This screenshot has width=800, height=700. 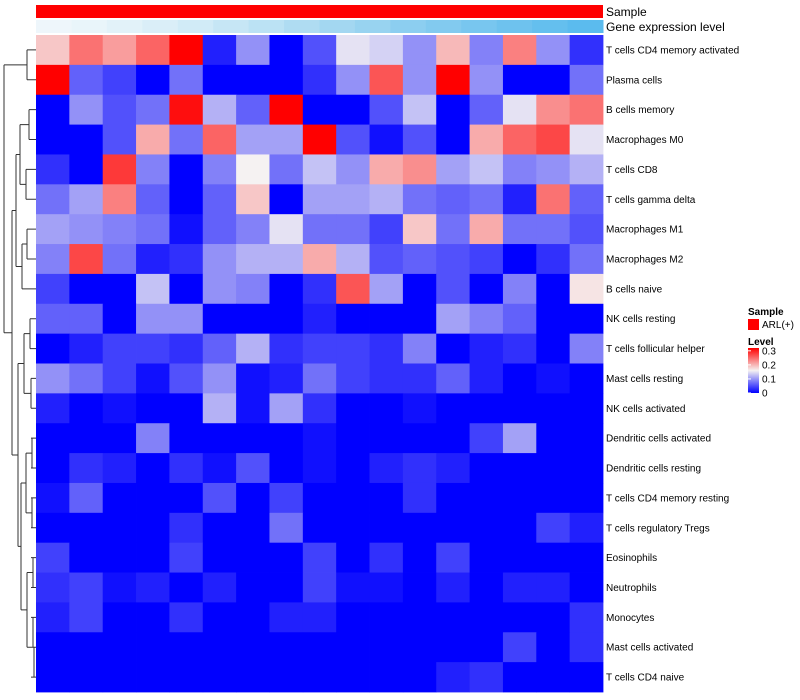 What do you see at coordinates (753, 324) in the screenshot?
I see `legend-sample-swatch` at bounding box center [753, 324].